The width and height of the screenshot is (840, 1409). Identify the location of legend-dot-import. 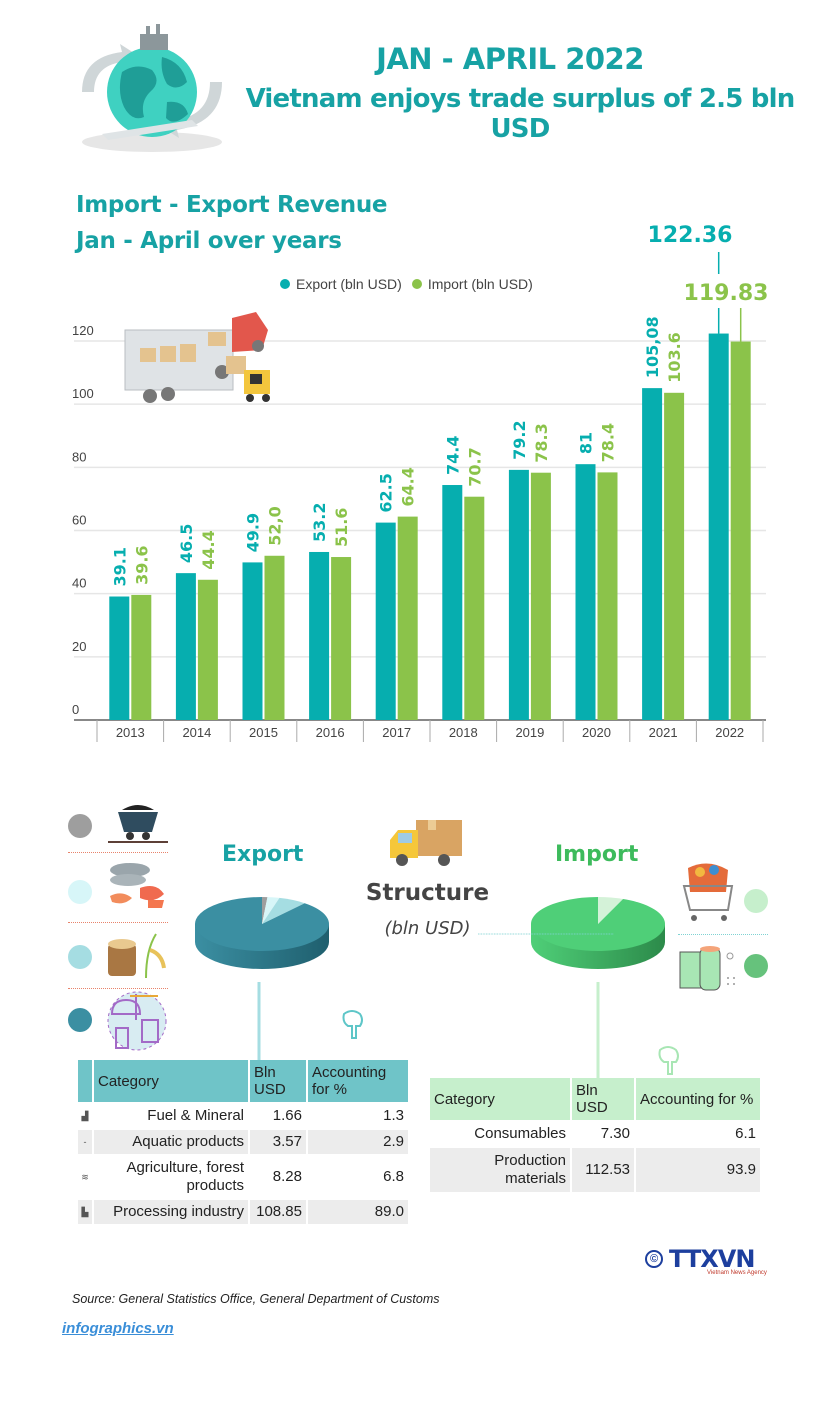
(416, 284).